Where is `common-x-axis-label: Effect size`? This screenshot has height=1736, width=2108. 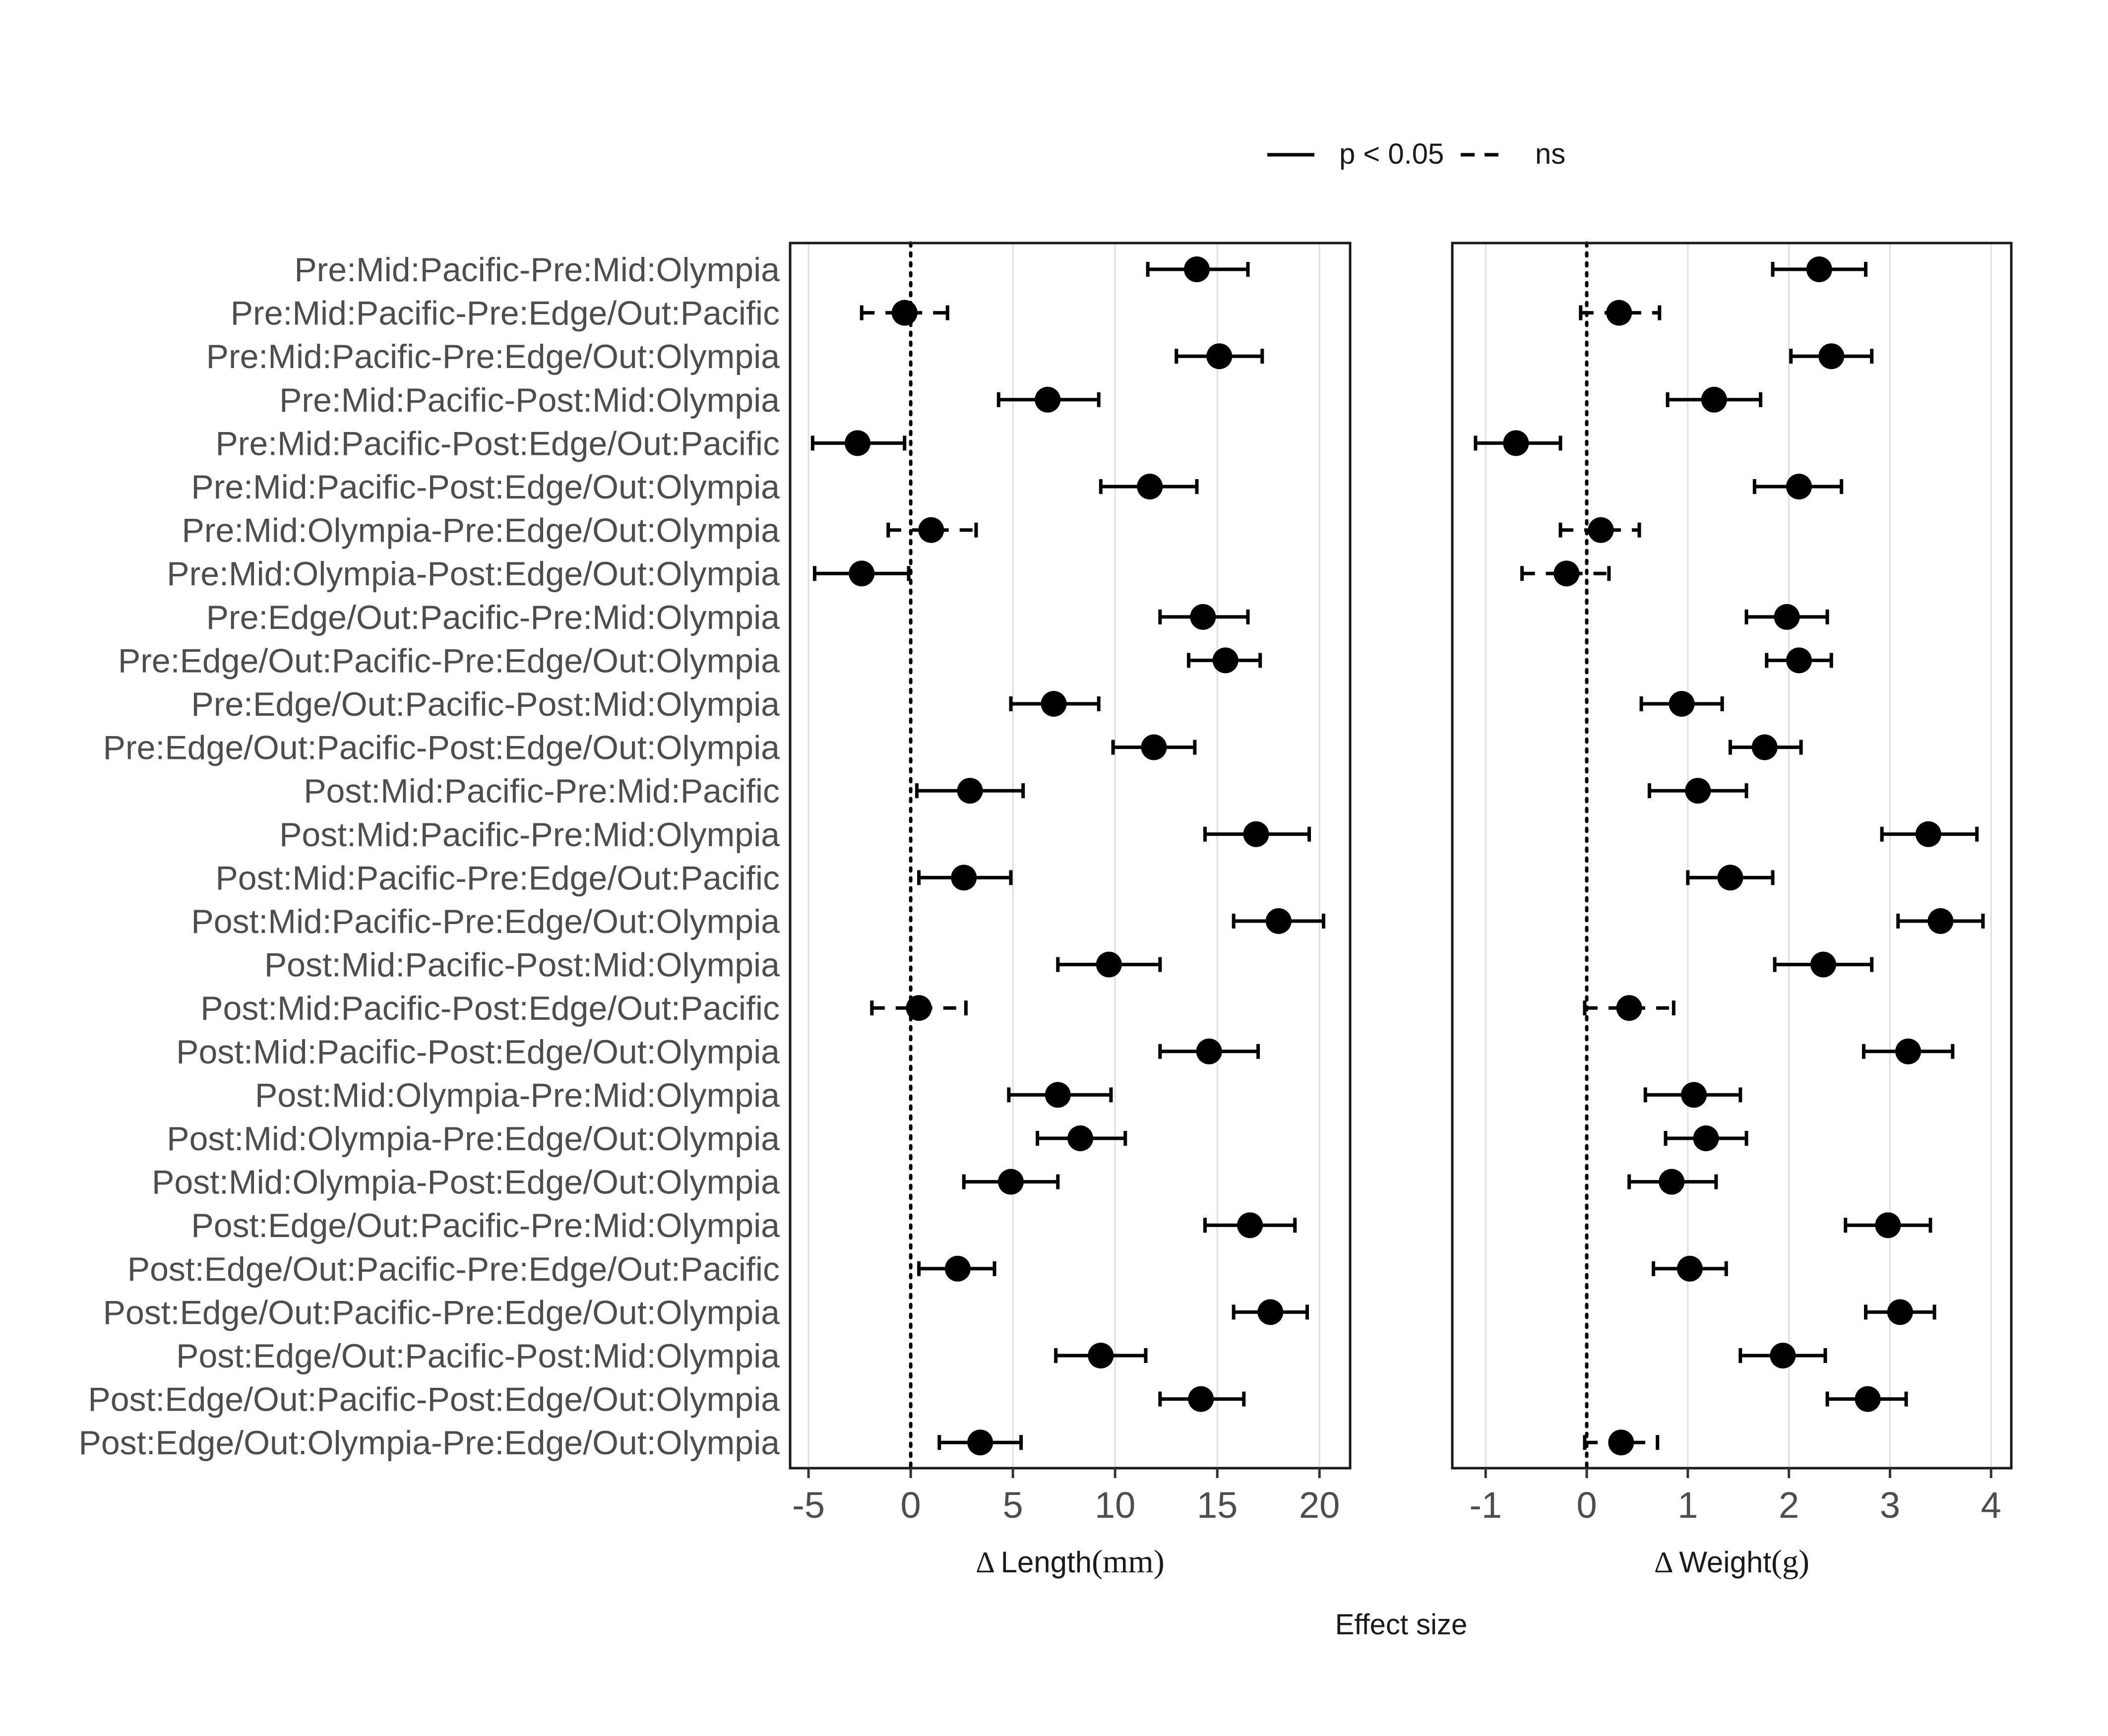
common-x-axis-label: Effect size is located at coordinates (1401, 1625).